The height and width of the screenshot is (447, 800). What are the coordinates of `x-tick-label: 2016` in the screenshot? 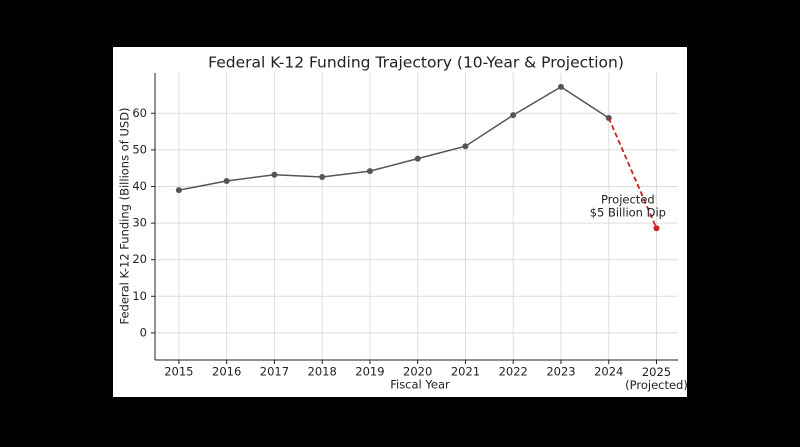 It's located at (226, 372).